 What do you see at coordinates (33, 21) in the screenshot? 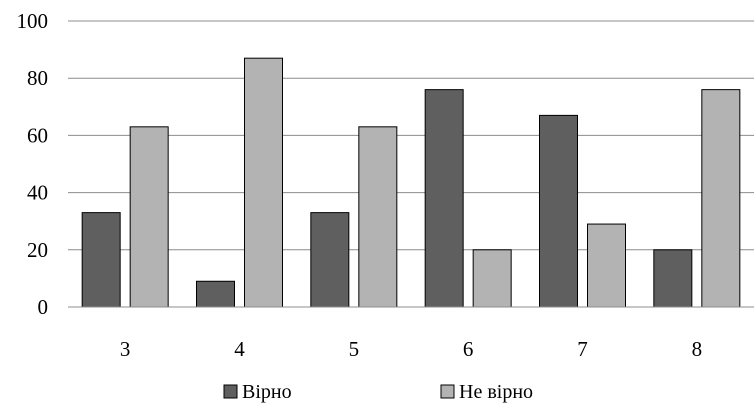
I see `y-tick-label: 100` at bounding box center [33, 21].